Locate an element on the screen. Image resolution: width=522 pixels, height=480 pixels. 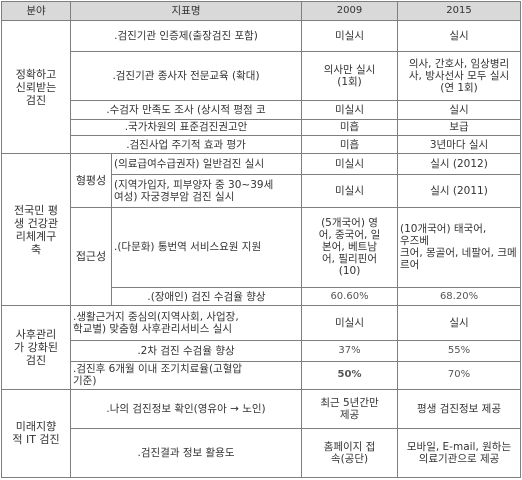
value-2009-cell: 60.60% is located at coordinates (350, 296).